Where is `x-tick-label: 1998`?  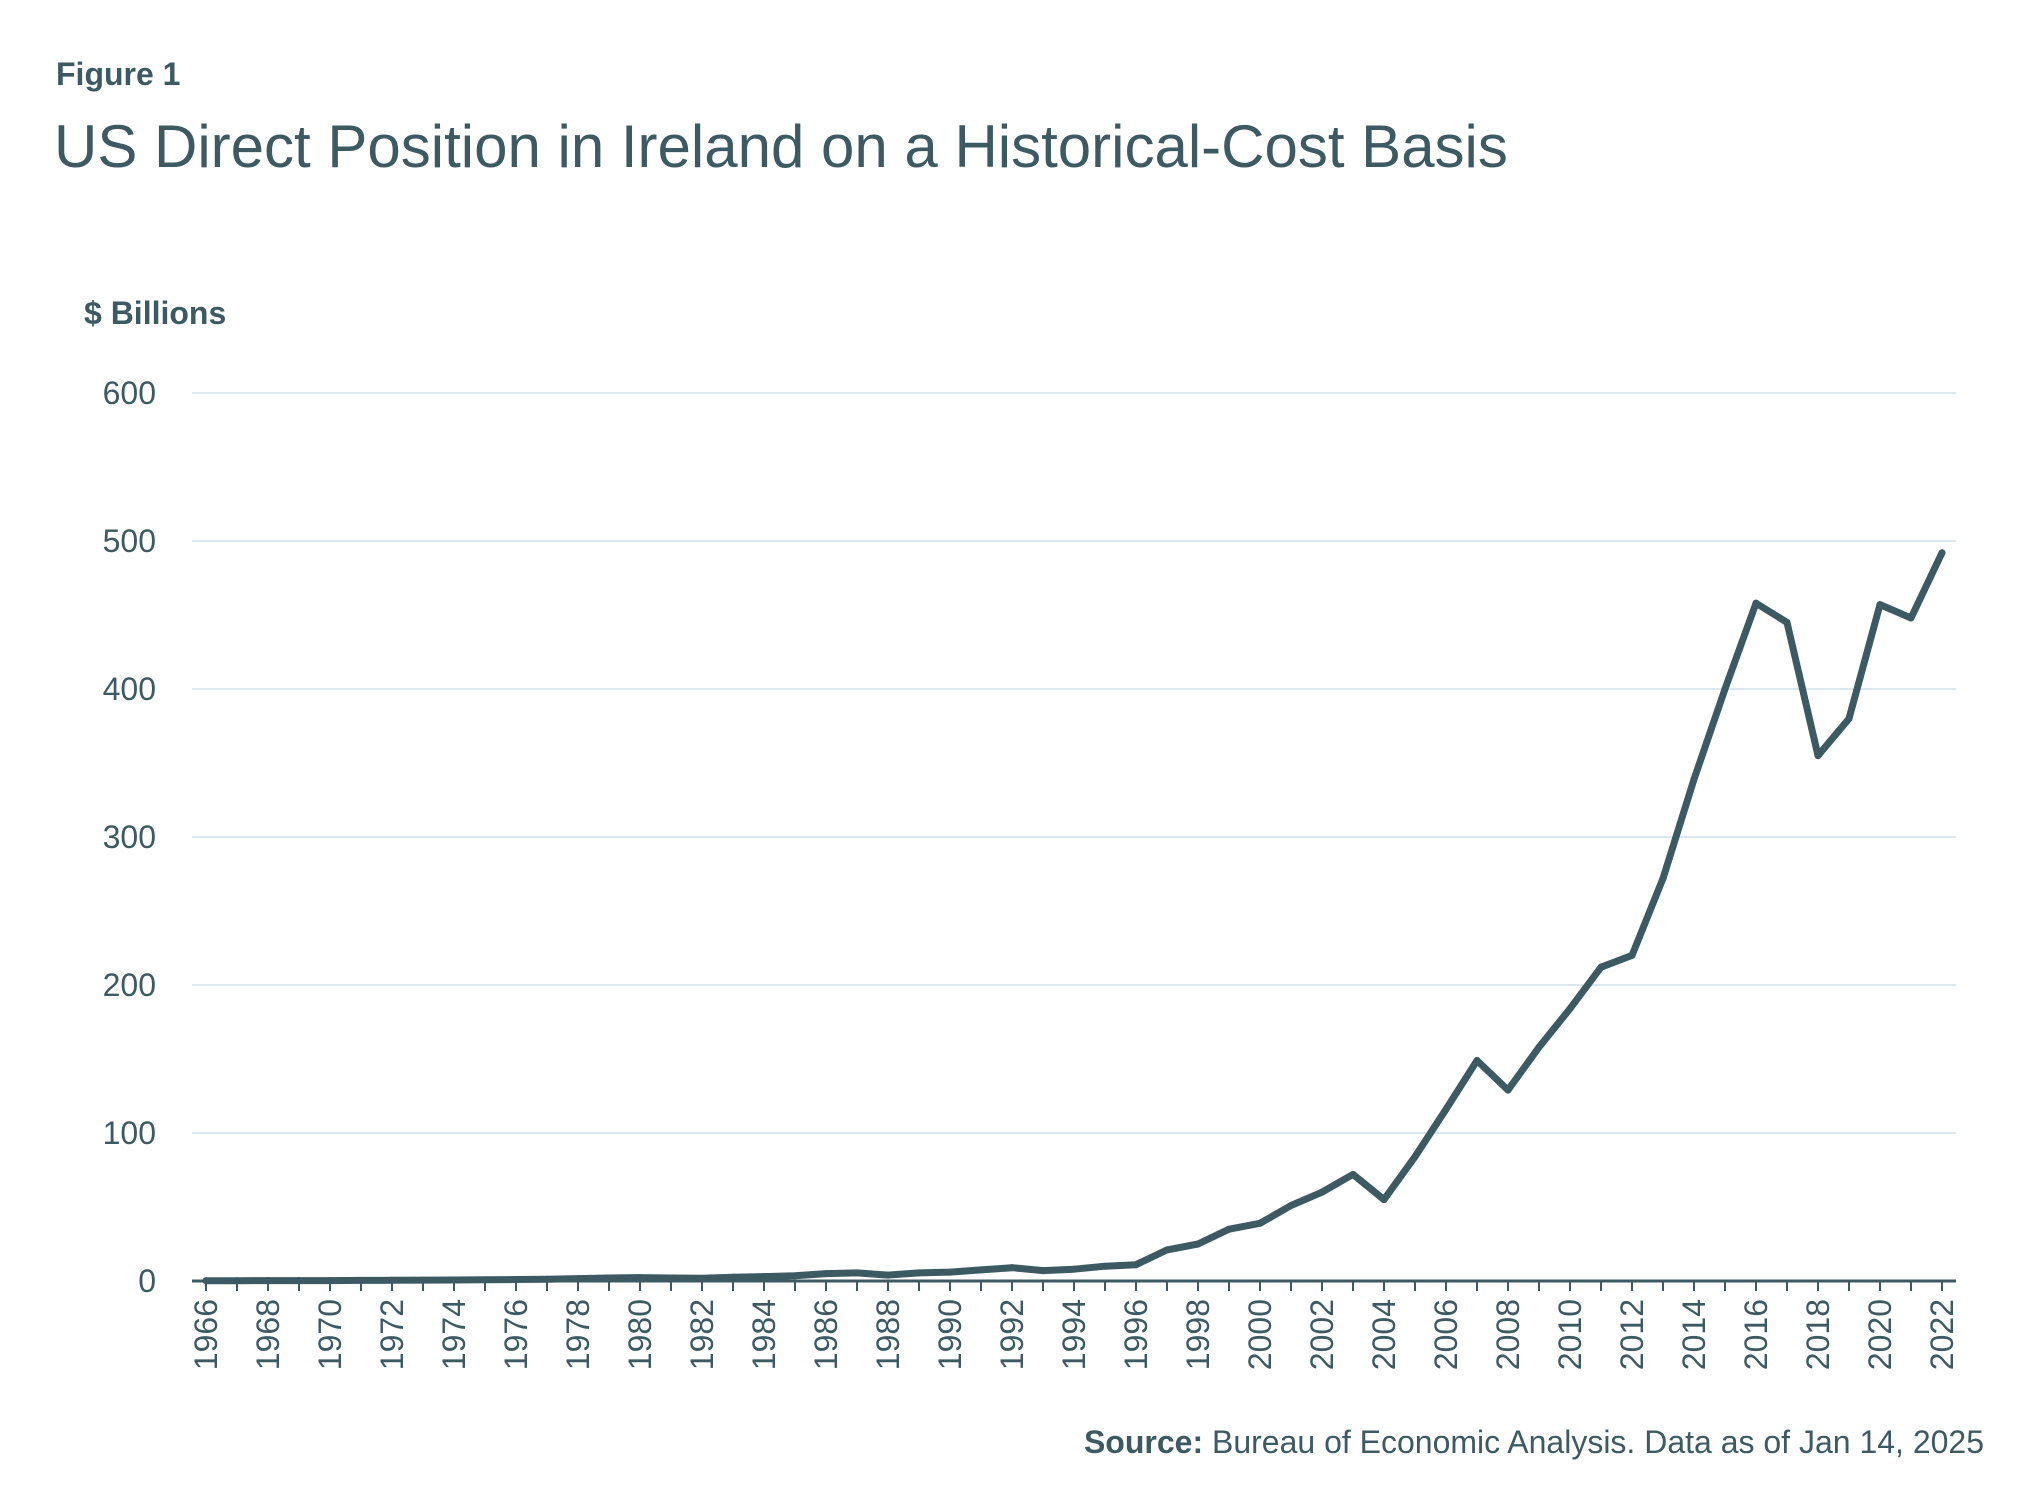 x-tick-label: 1998 is located at coordinates (1198, 1334).